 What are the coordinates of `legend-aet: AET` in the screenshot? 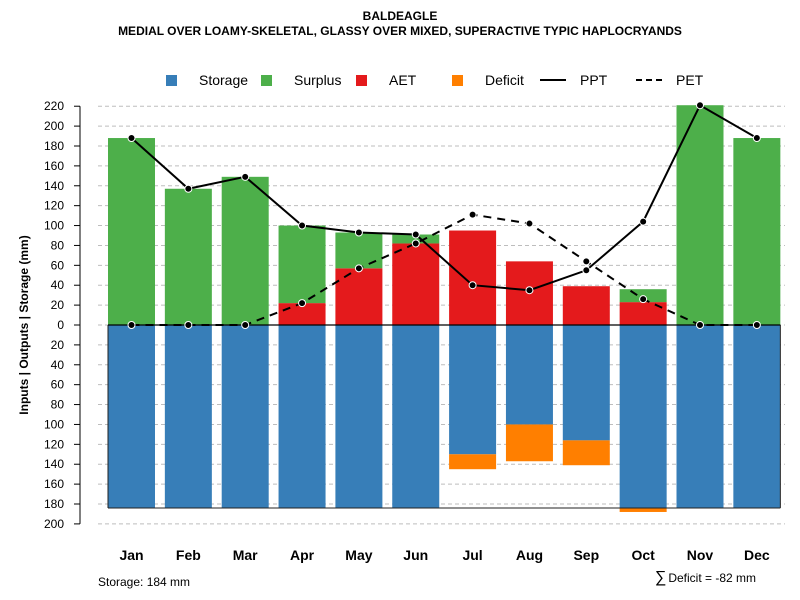 It's located at (386, 80).